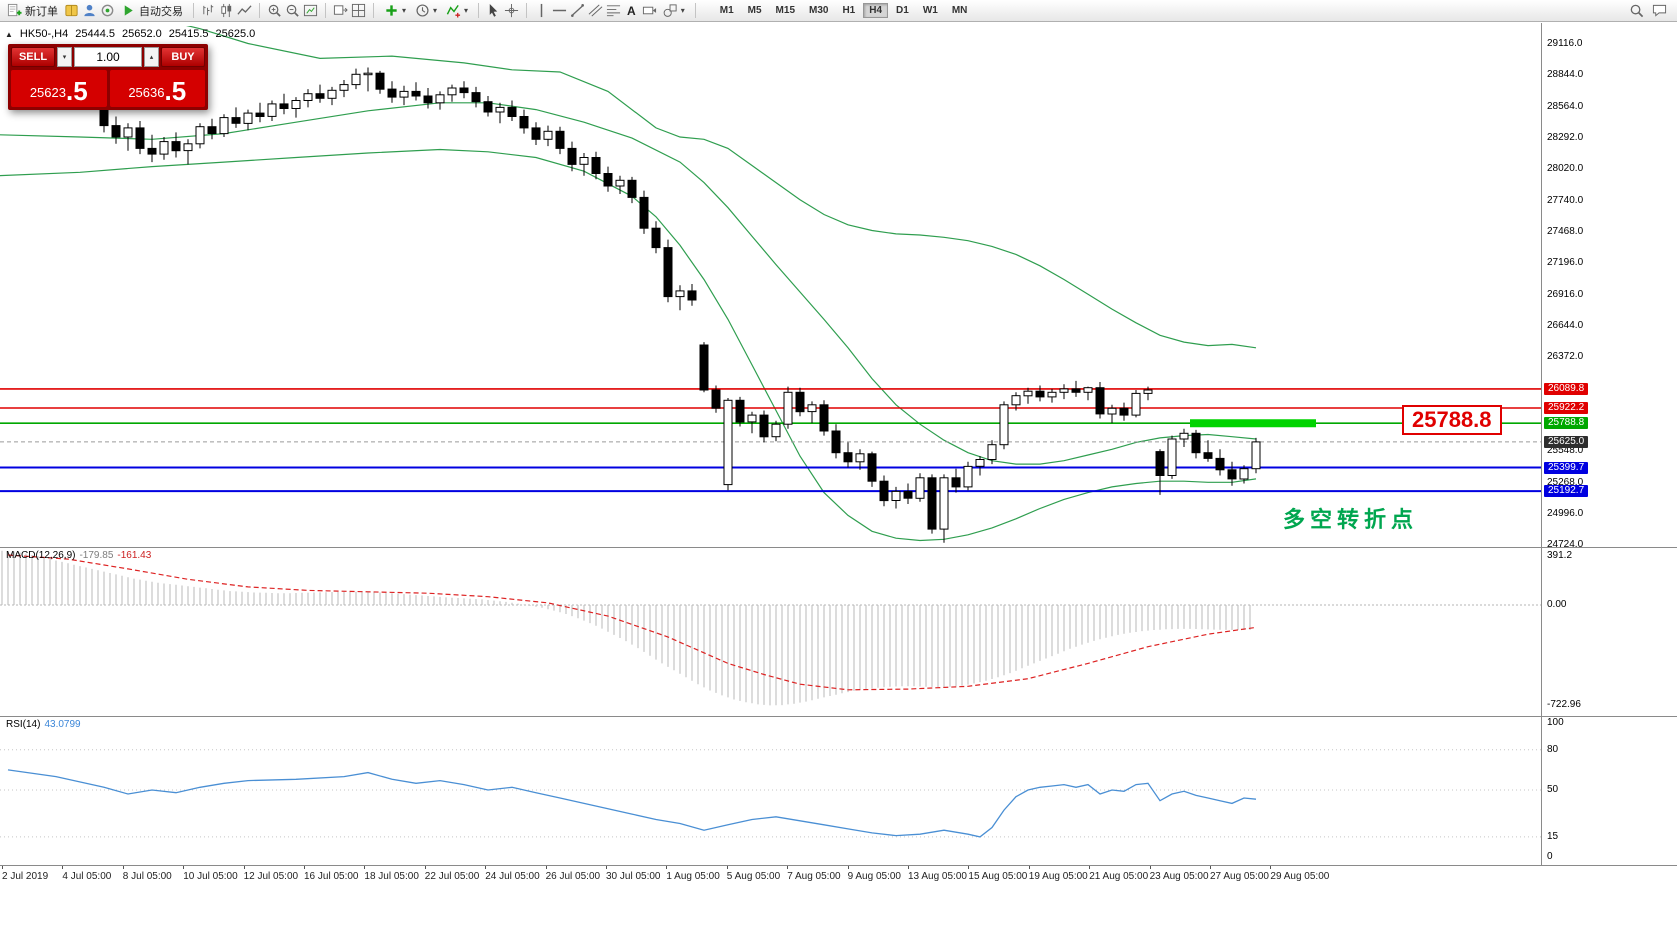 The height and width of the screenshot is (947, 1677). Describe the element at coordinates (998, 876) in the screenshot. I see `time-label: 15 Aug 05:00` at that location.